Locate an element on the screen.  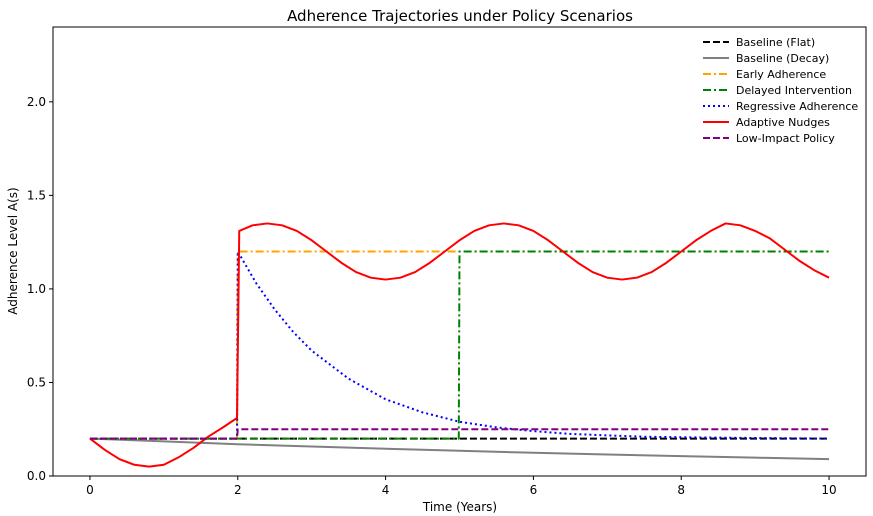
x-tick-label: 8 is located at coordinates (681, 490).